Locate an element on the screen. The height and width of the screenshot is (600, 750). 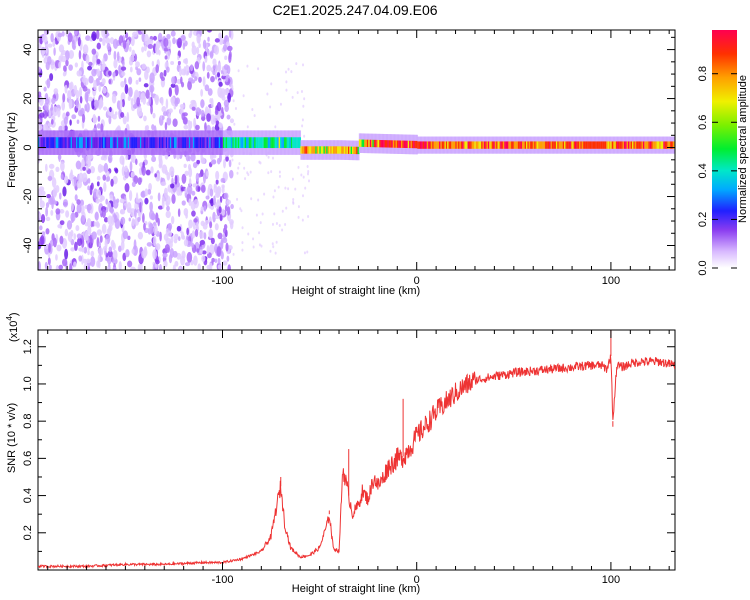
snr-xlabel: Height of straight line (km) is located at coordinates (356, 589).